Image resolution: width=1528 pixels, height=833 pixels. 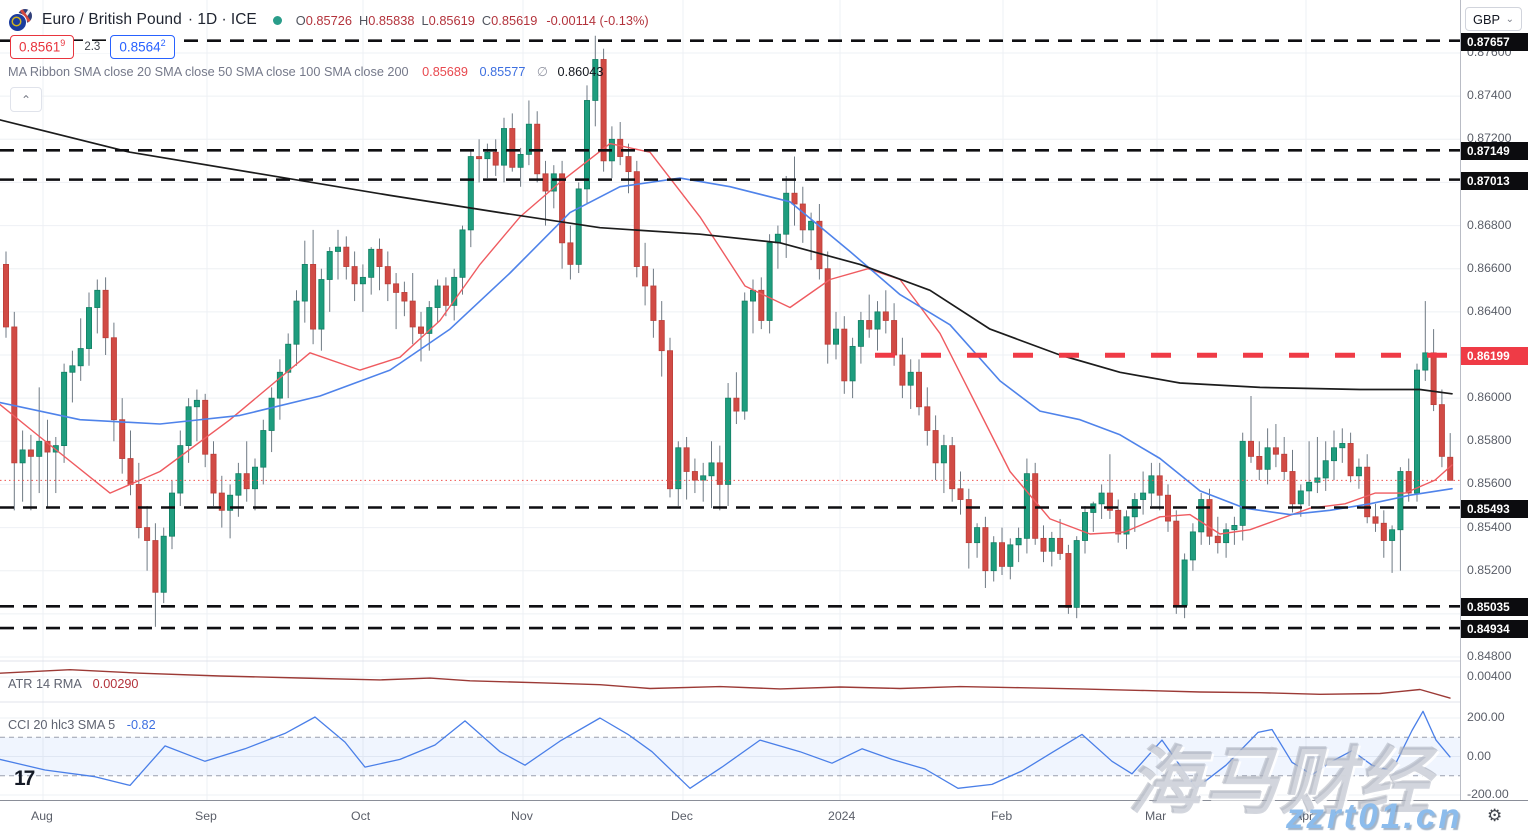 I want to click on price-tick-label: -200.00, so click(x=1488, y=794).